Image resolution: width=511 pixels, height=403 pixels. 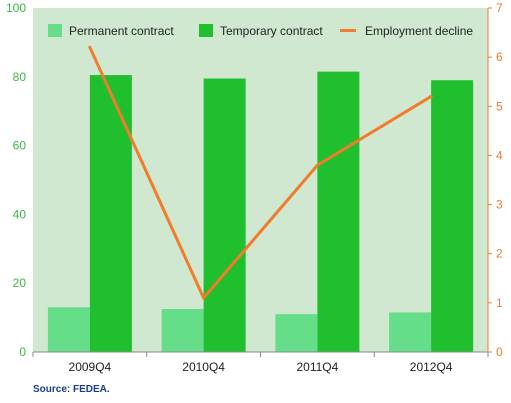 I want to click on bar-temporary-contract-2011q4, so click(x=338, y=211).